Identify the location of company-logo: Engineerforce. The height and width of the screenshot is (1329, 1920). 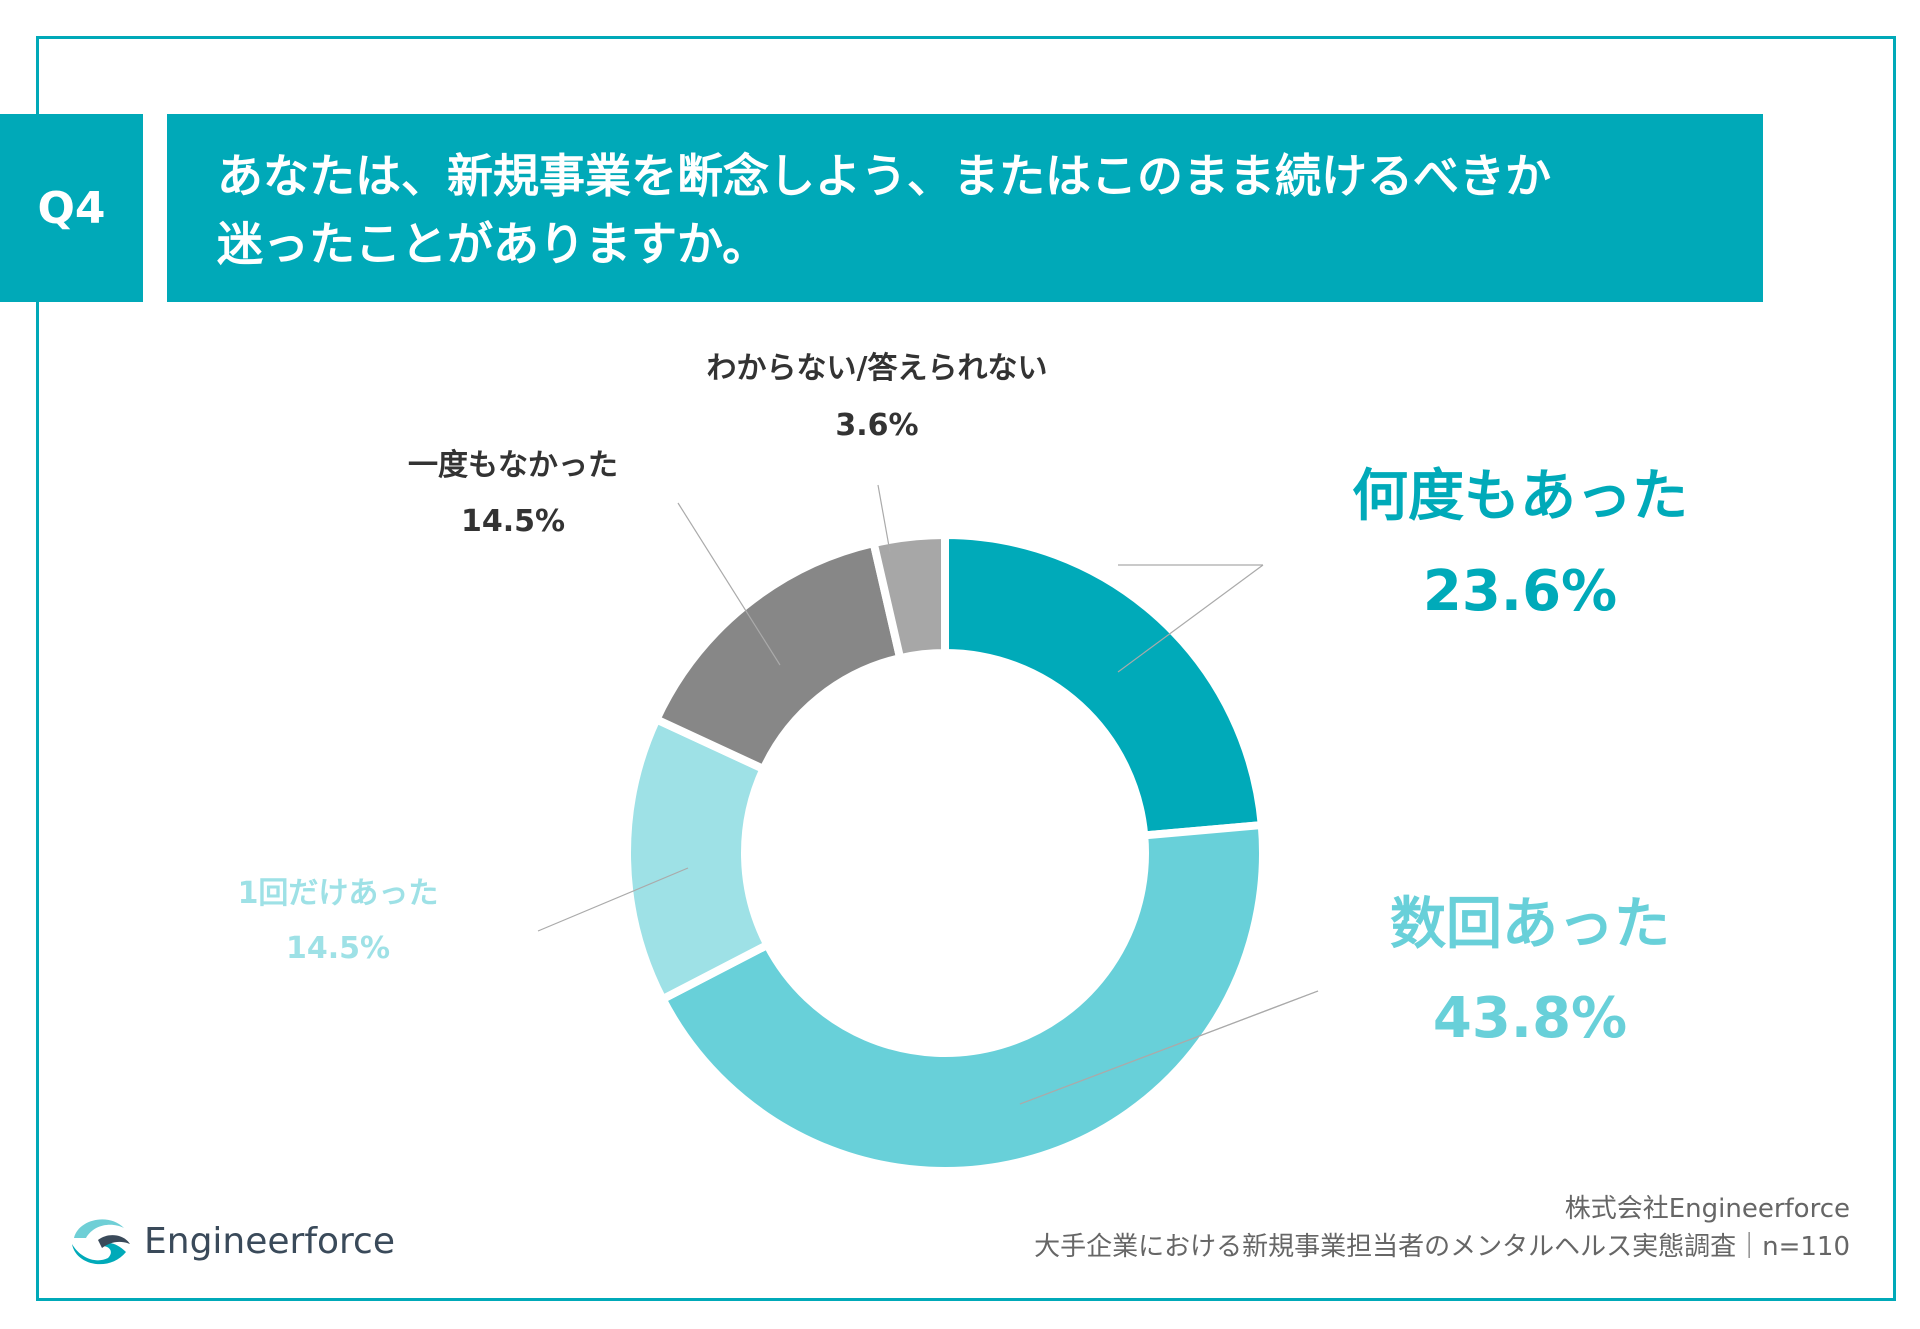
(231, 1241).